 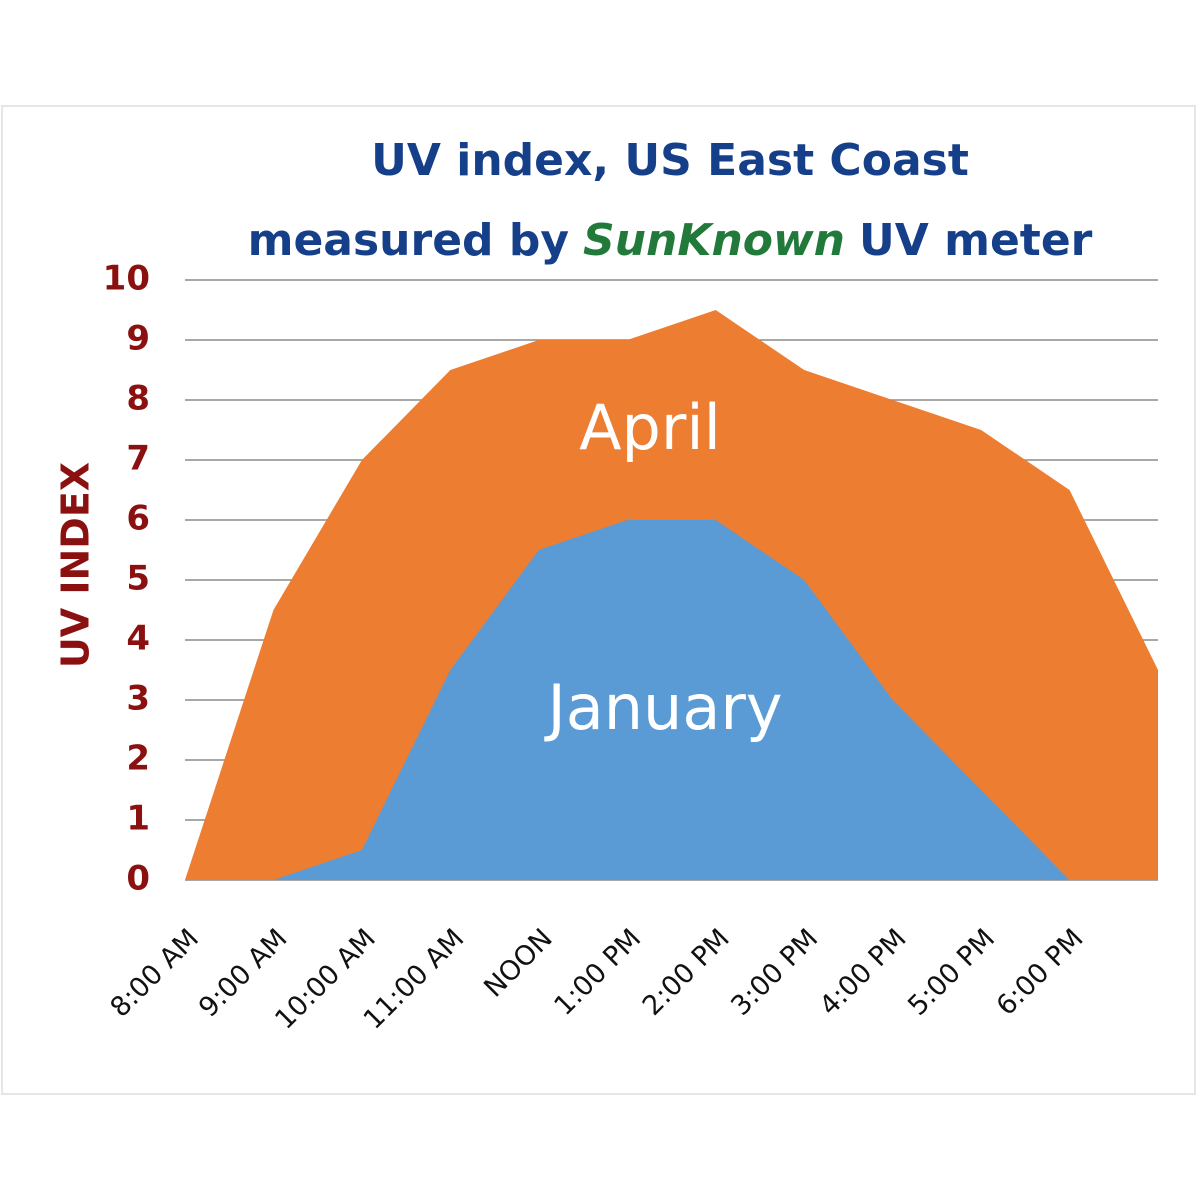 I want to click on y-tick-label: 9, so click(x=138, y=339).